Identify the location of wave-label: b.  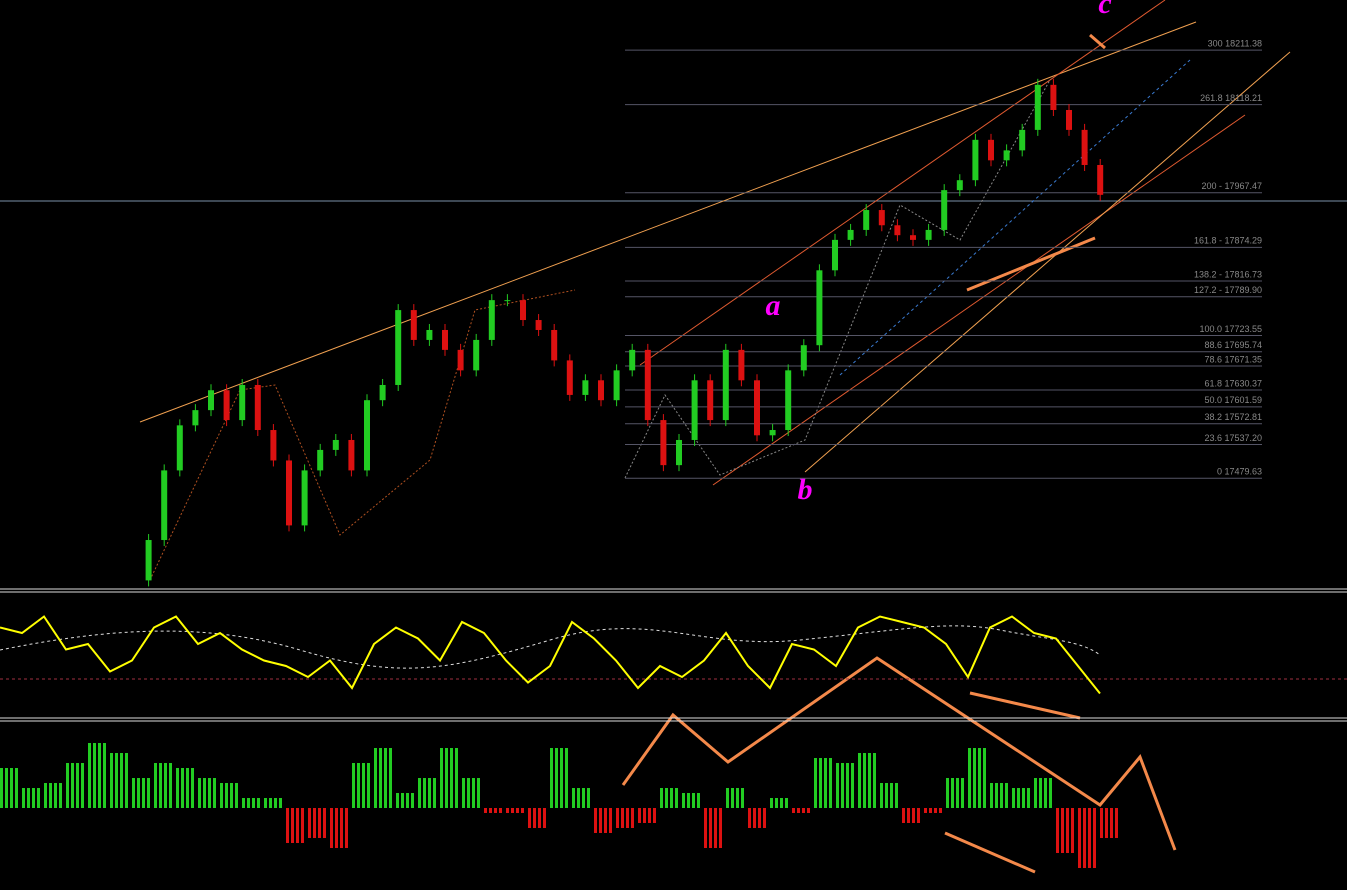
(805, 489).